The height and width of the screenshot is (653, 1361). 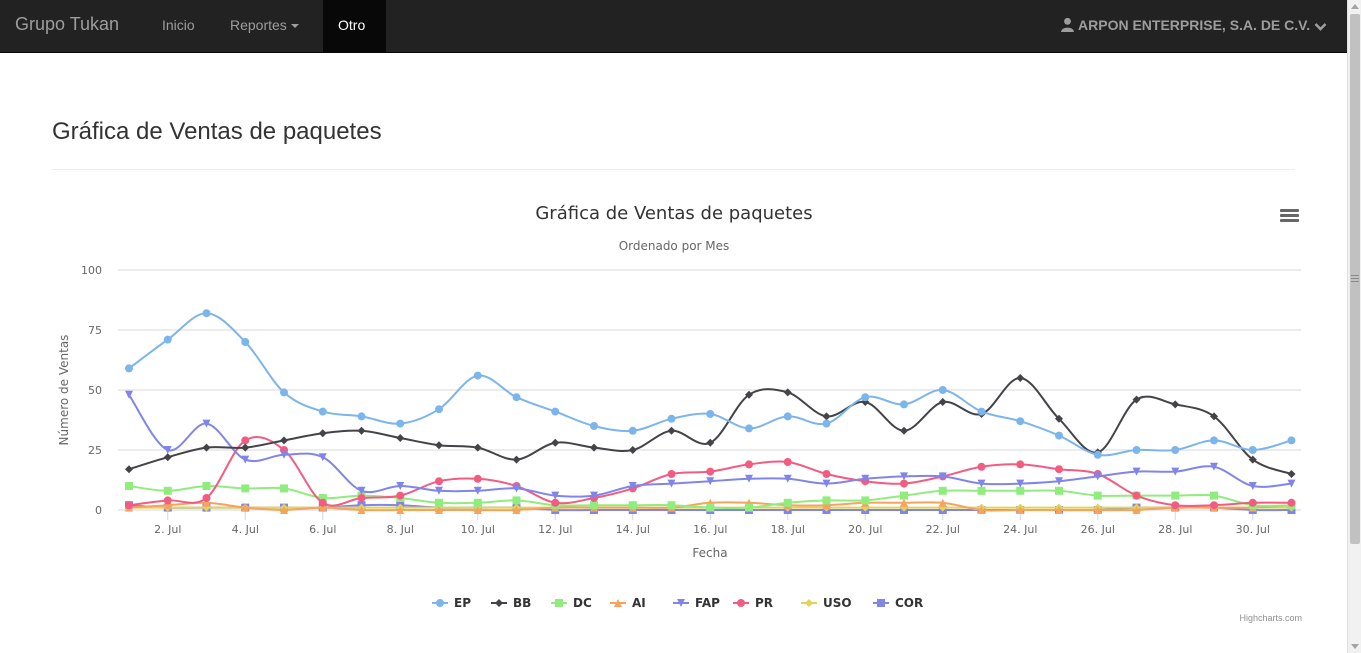 I want to click on legend-item-cor: COR, so click(x=898, y=603).